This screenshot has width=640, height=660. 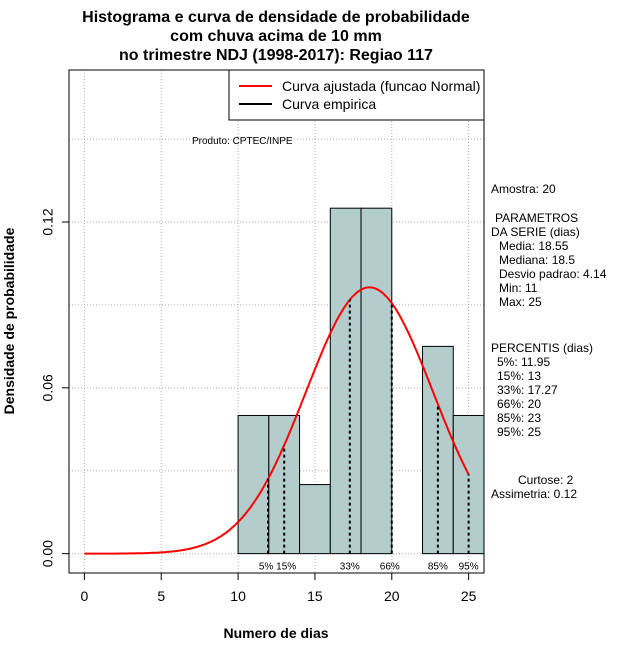 I want to click on percentile-33: 33%: 17.27, so click(x=527, y=390).